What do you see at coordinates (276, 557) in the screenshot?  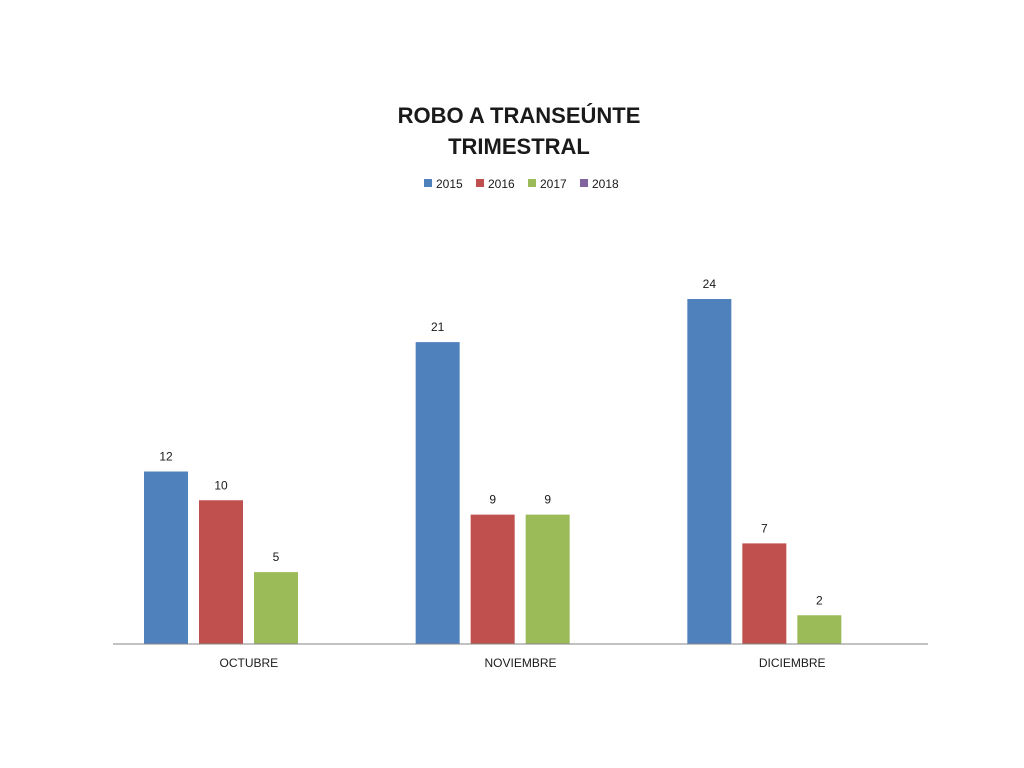 I see `data-label: 5` at bounding box center [276, 557].